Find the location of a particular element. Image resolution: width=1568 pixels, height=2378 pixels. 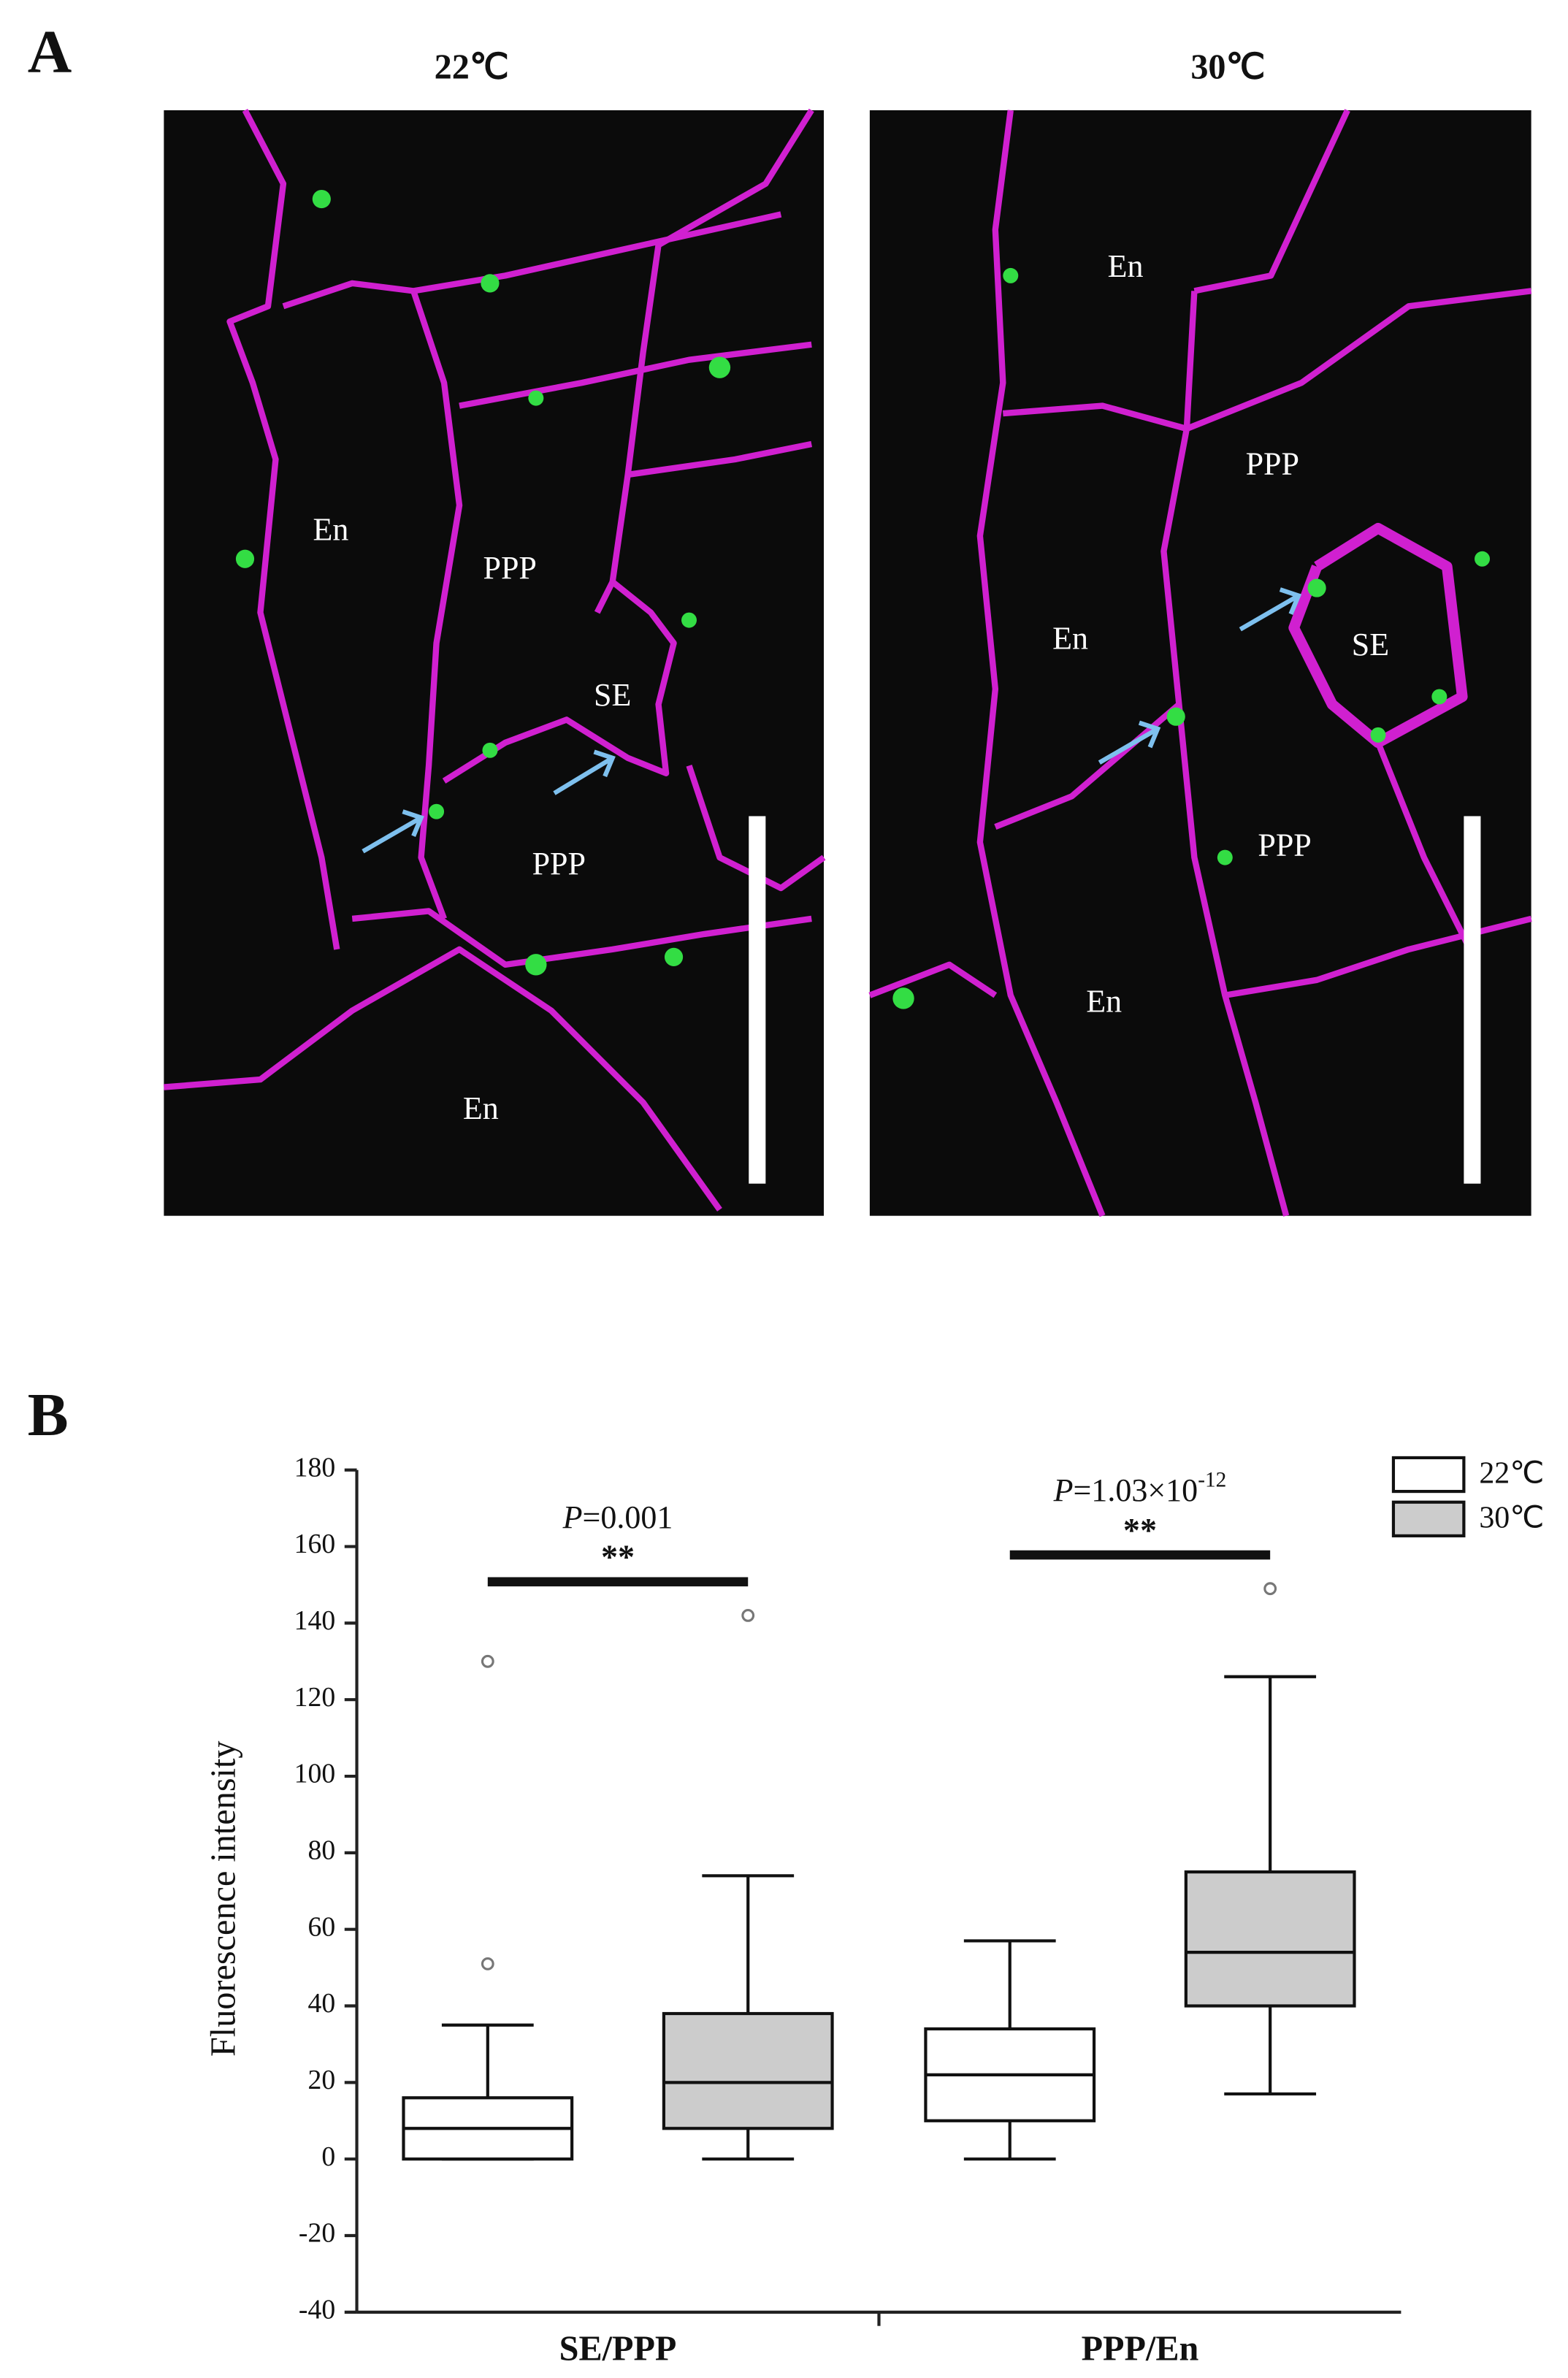

p-value: P=0.001 is located at coordinates (617, 1517).